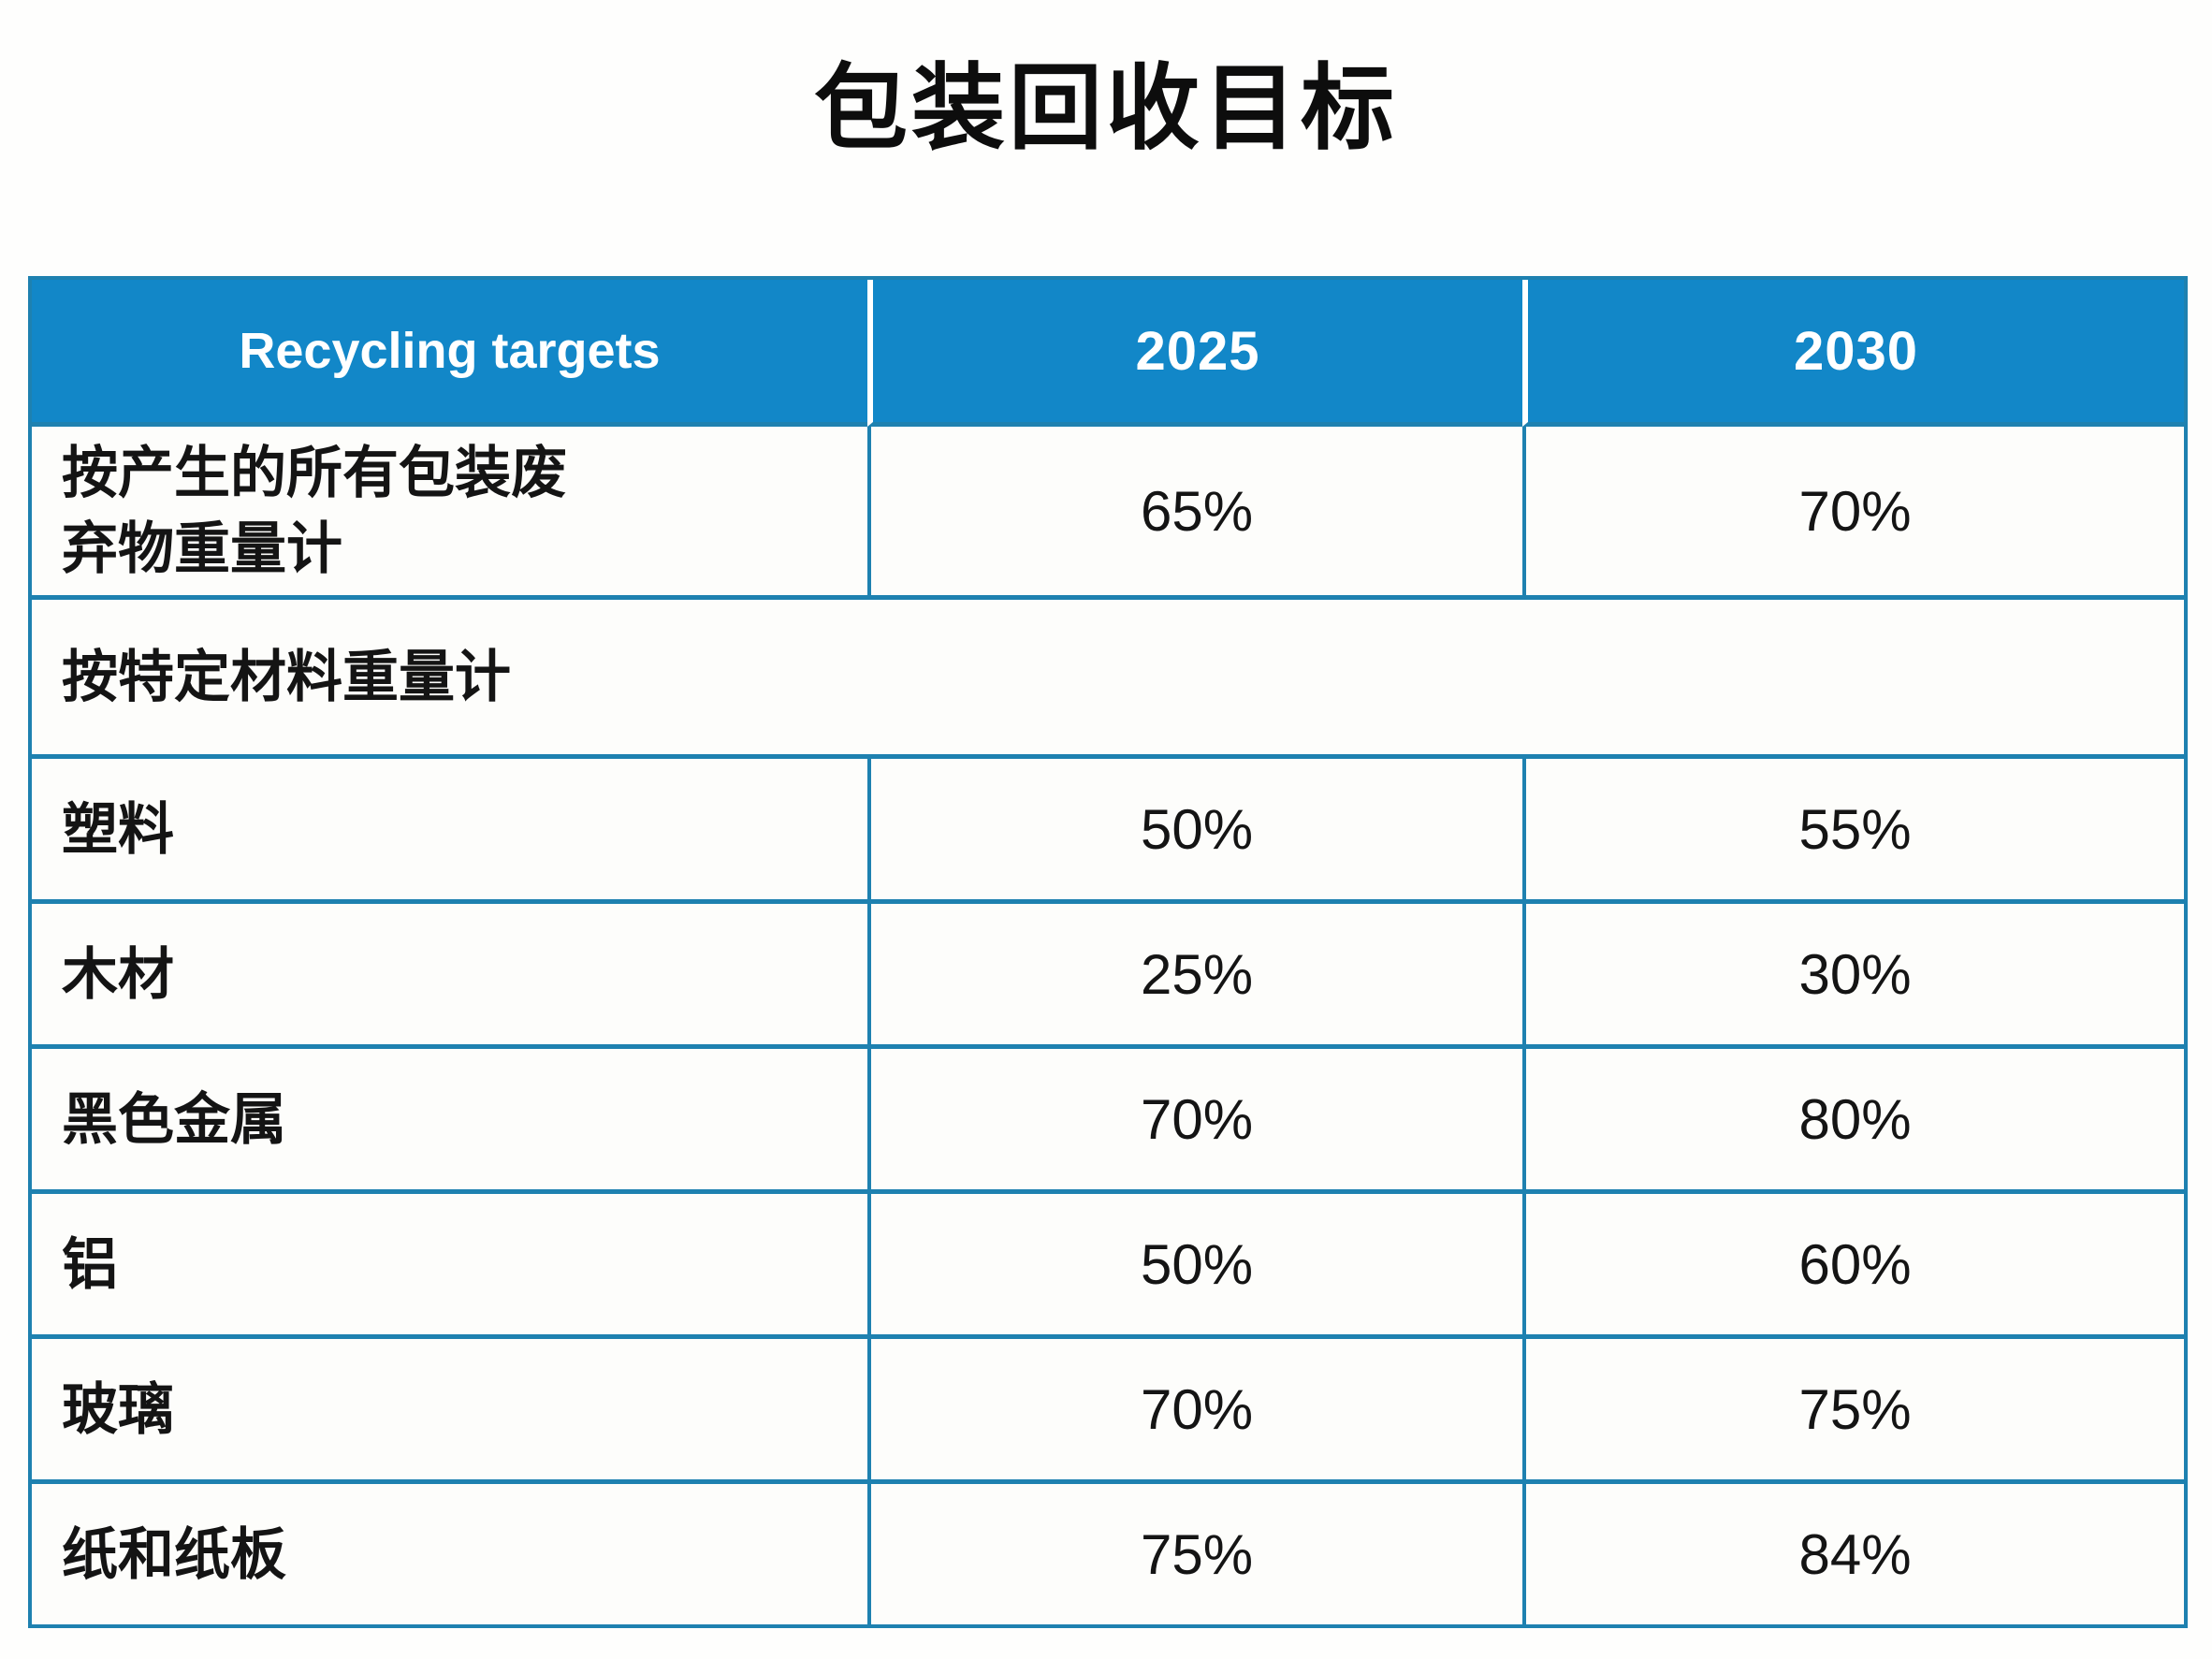 This screenshot has height=1659, width=2212. I want to click on value-2030: 60%, so click(1853, 1266).